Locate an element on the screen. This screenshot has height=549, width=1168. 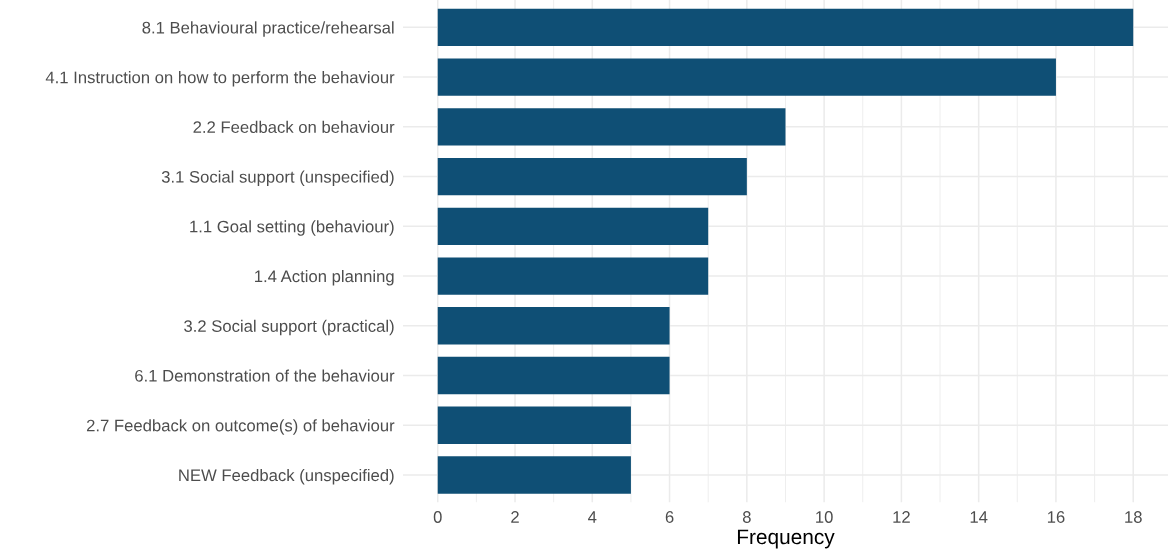
y-tick-label: 3.2 Social support (practical) is located at coordinates (289, 327).